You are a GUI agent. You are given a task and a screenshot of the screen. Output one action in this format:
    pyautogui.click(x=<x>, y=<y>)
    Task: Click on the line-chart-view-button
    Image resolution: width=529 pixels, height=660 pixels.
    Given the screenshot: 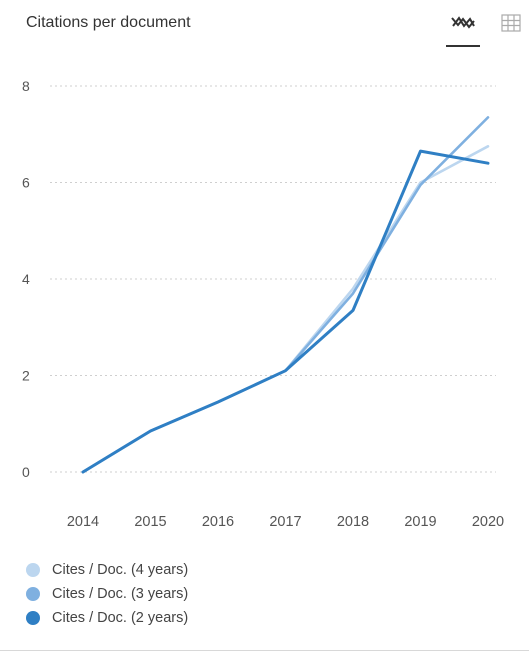 What is the action you would take?
    pyautogui.click(x=463, y=23)
    